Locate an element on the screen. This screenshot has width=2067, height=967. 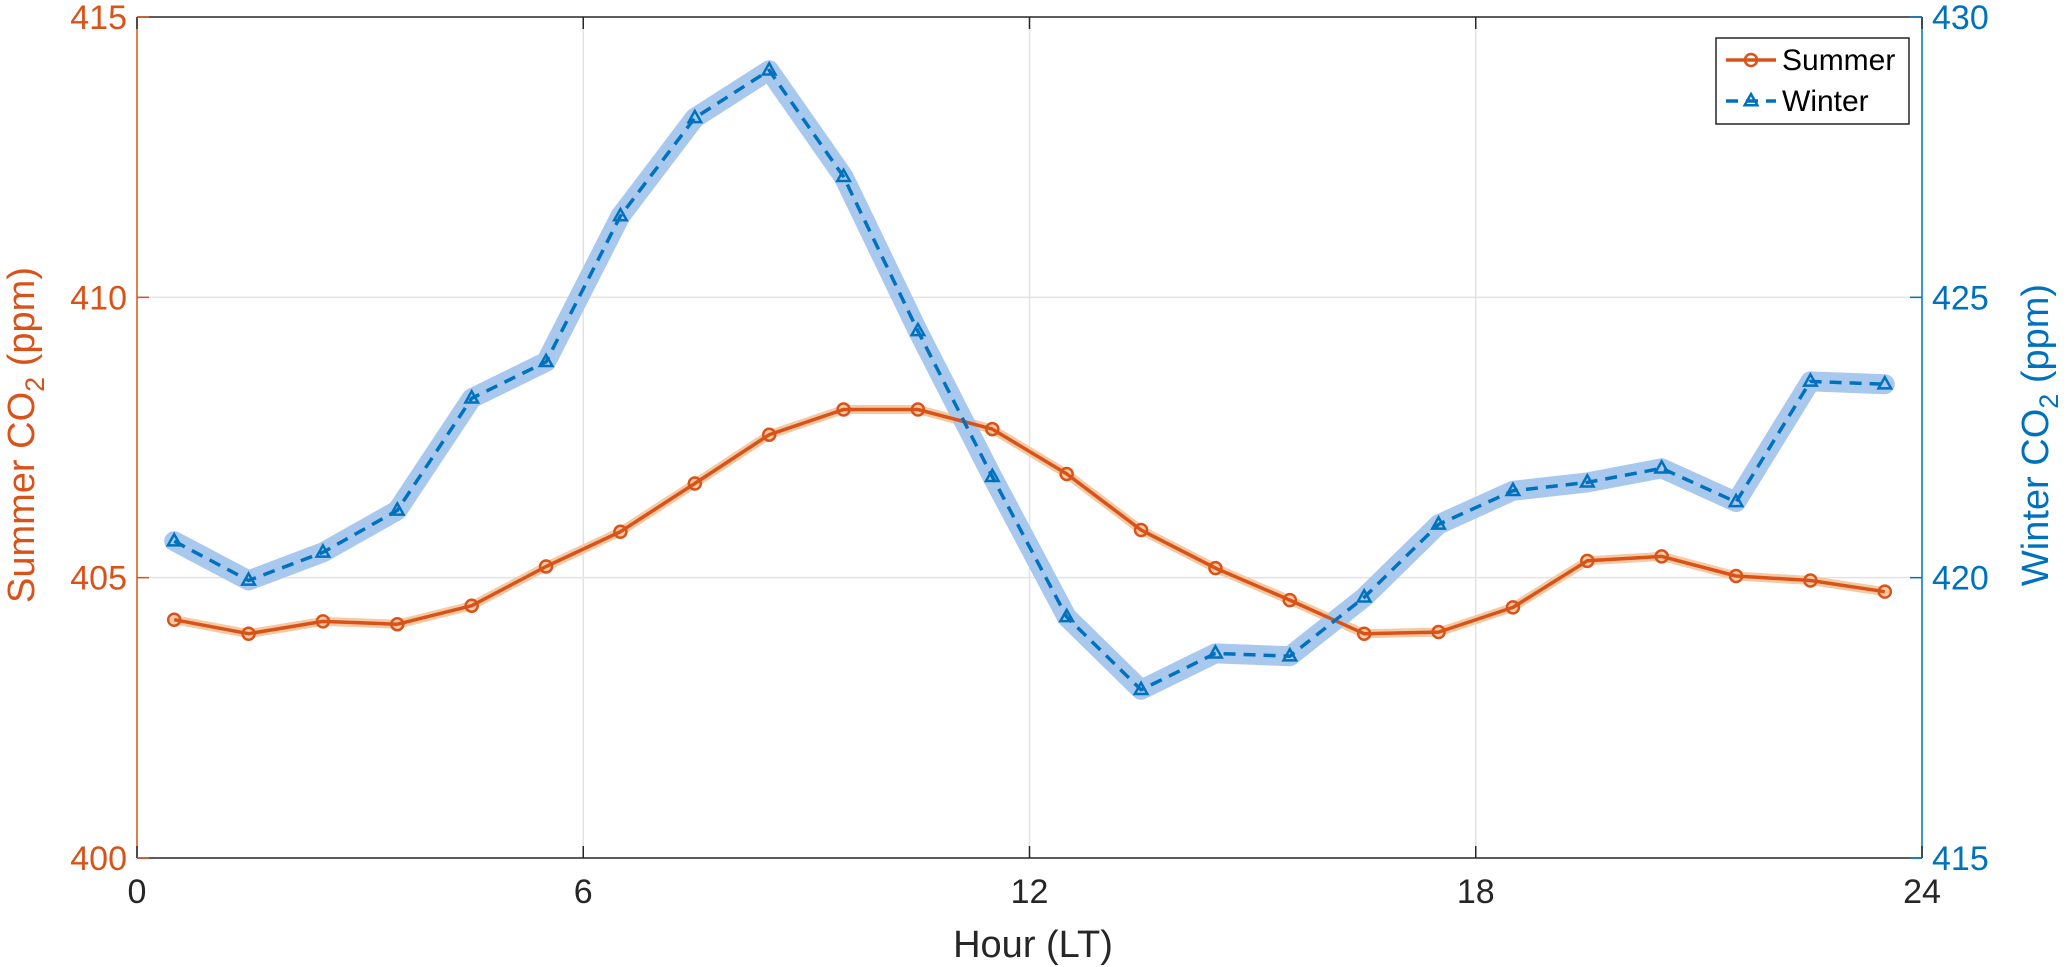
legend-box is located at coordinates (1812, 81).